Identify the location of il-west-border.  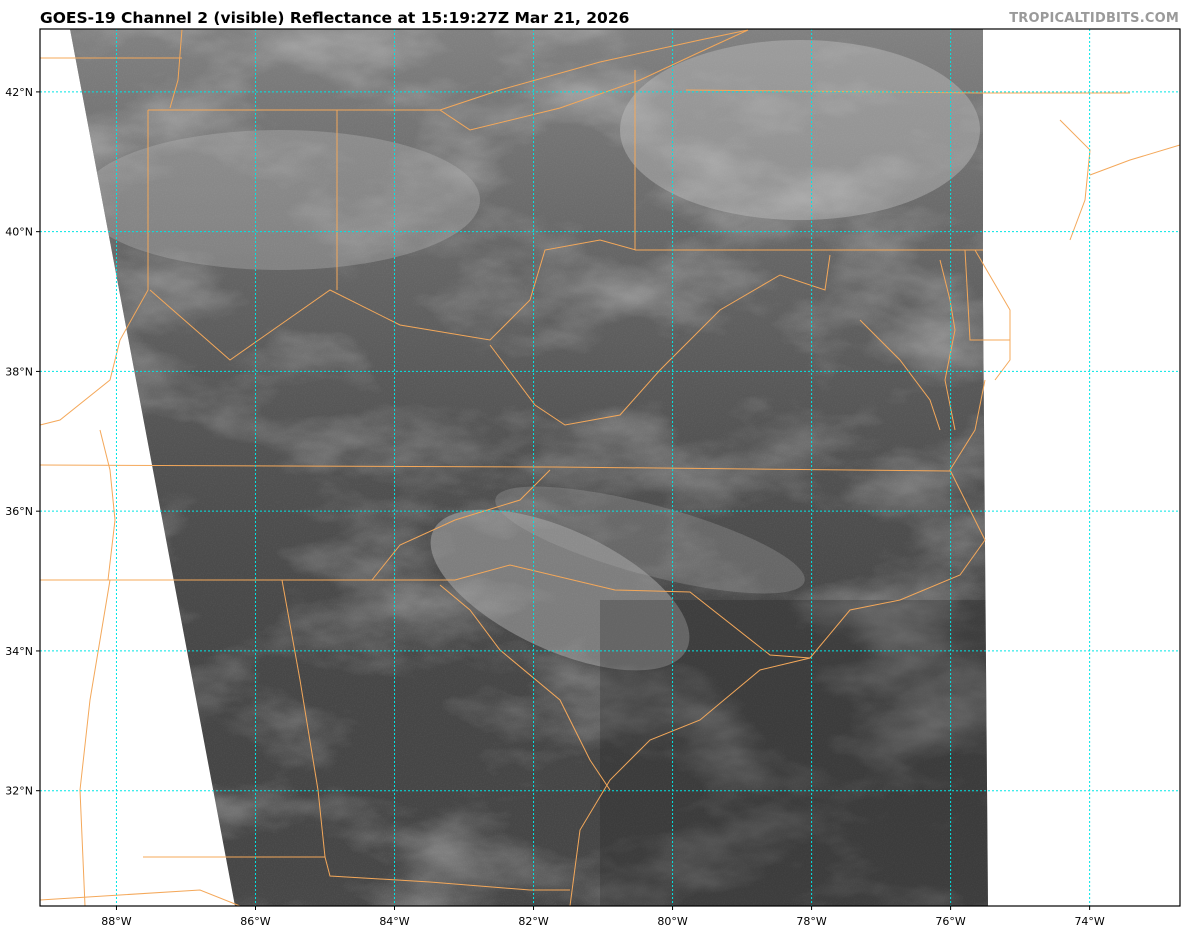
(94, 357).